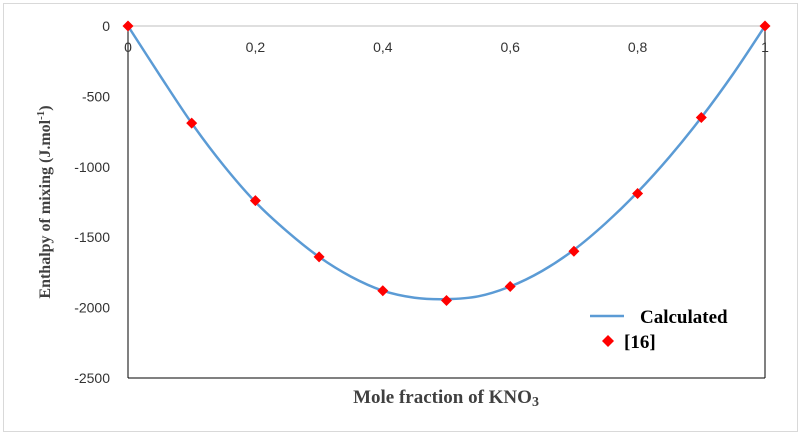 The width and height of the screenshot is (801, 437). I want to click on y-tick-labels: 0 -500 -1000 -1500 -2000 -2500, so click(92, 202).